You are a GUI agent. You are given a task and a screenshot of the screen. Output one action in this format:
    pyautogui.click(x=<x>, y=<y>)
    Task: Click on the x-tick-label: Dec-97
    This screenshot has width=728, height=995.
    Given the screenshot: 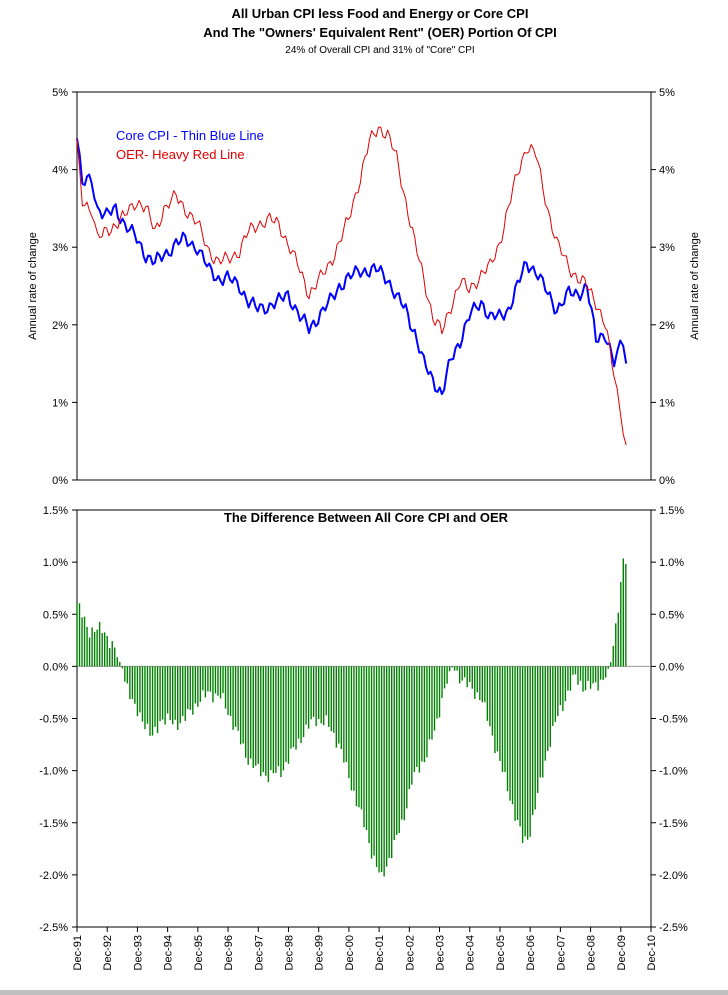 What is the action you would take?
    pyautogui.click(x=259, y=952)
    